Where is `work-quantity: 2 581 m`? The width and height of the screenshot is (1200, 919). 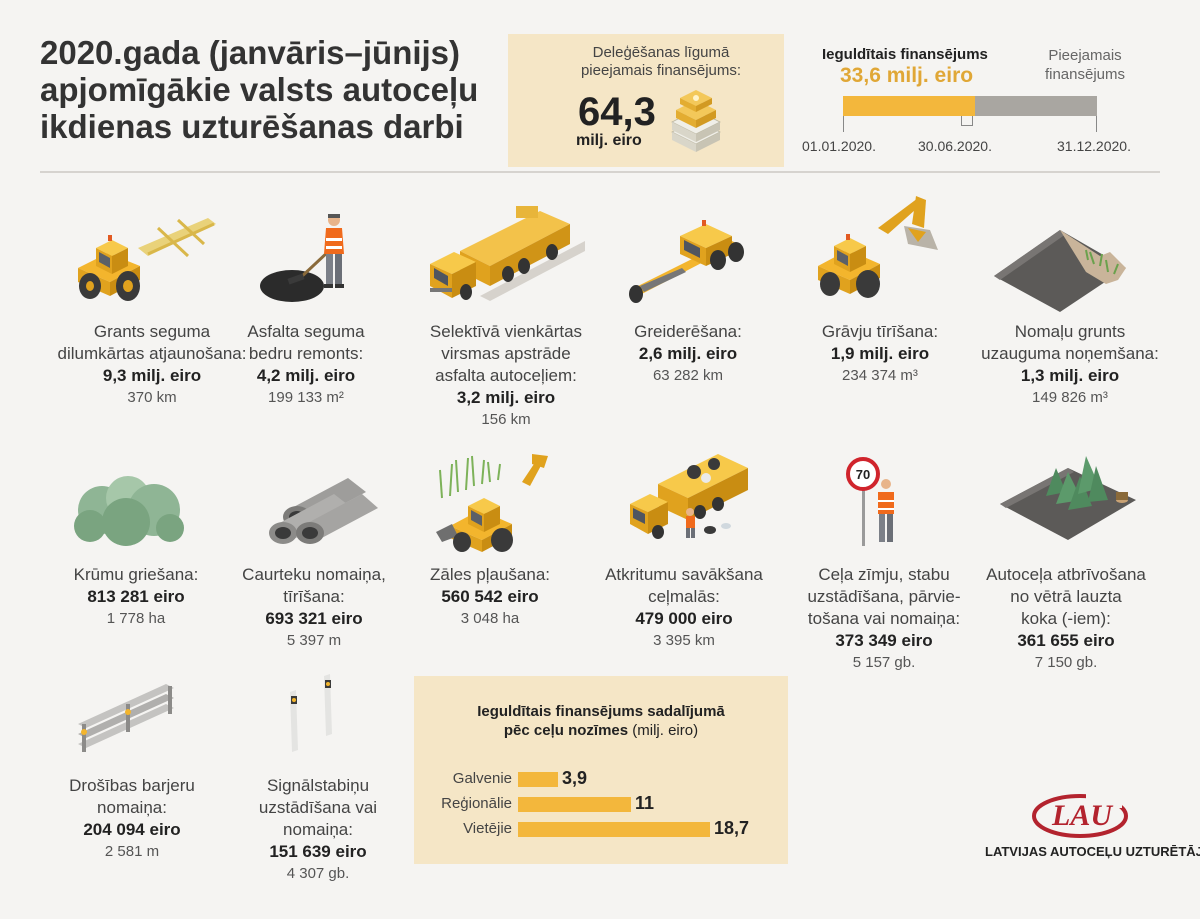
work-quantity: 2 581 m is located at coordinates (132, 851).